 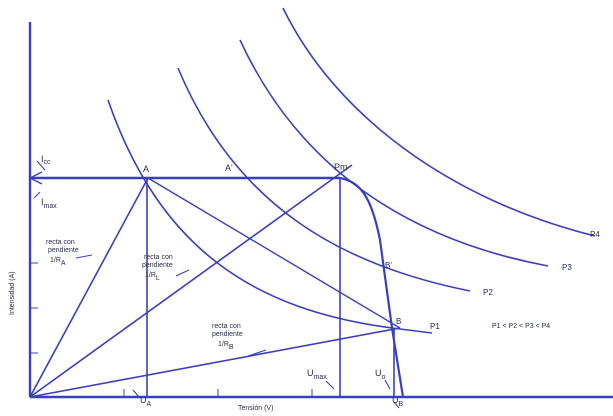 I want to click on point-a-label: A, so click(x=146, y=169).